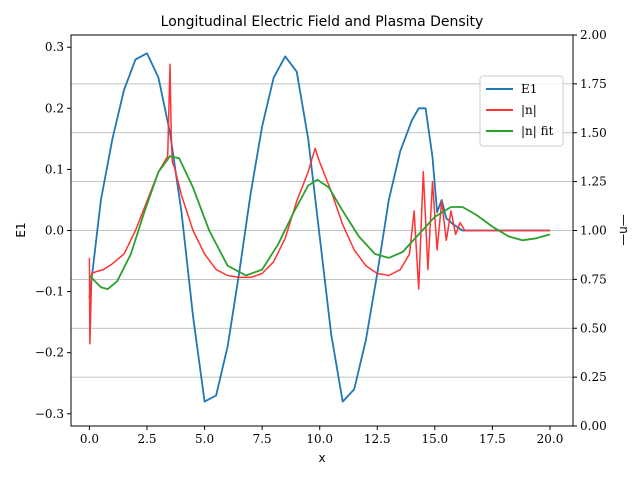  I want to click on right-tick-label-8: 2.00, so click(593, 35).